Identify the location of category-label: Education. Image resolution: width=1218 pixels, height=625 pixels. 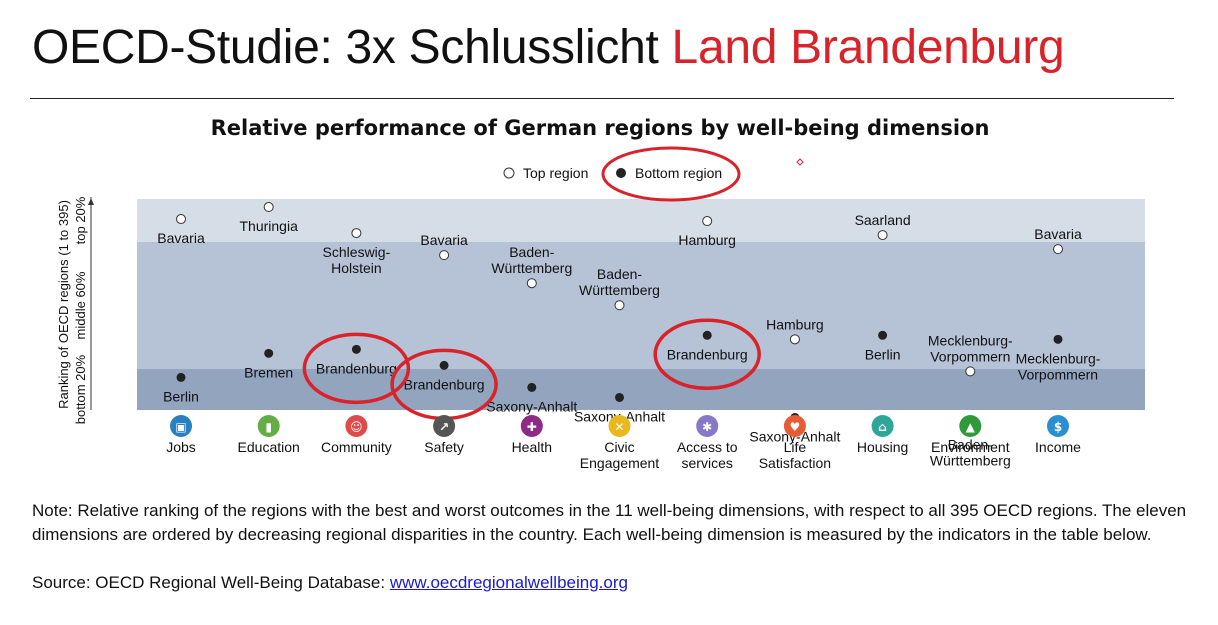
(269, 447).